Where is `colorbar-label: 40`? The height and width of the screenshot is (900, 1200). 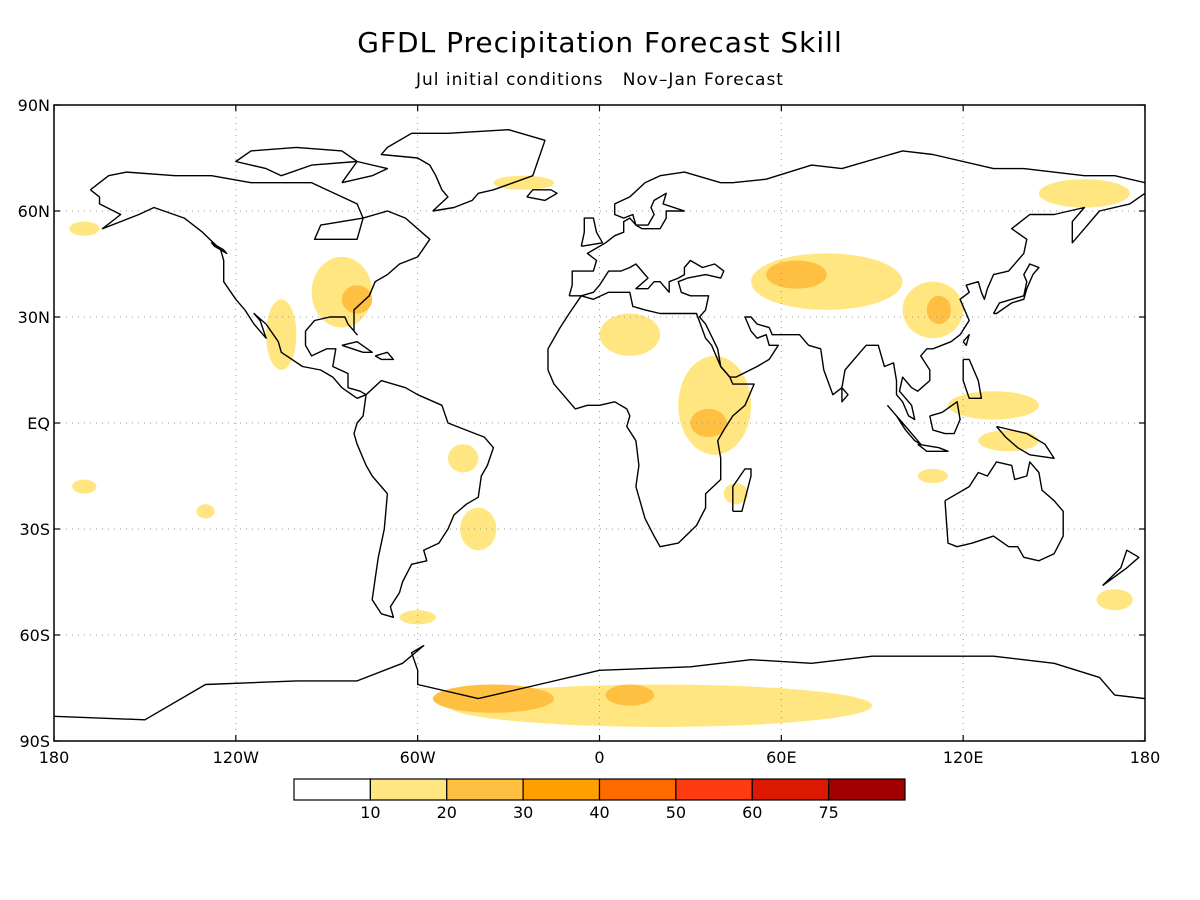 colorbar-label: 40 is located at coordinates (599, 812).